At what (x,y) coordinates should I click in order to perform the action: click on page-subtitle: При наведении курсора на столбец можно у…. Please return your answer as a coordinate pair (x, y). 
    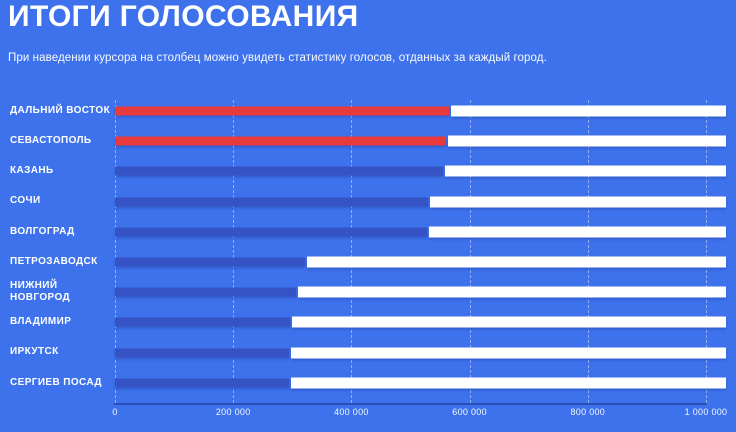
    Looking at the image, I should click on (277, 58).